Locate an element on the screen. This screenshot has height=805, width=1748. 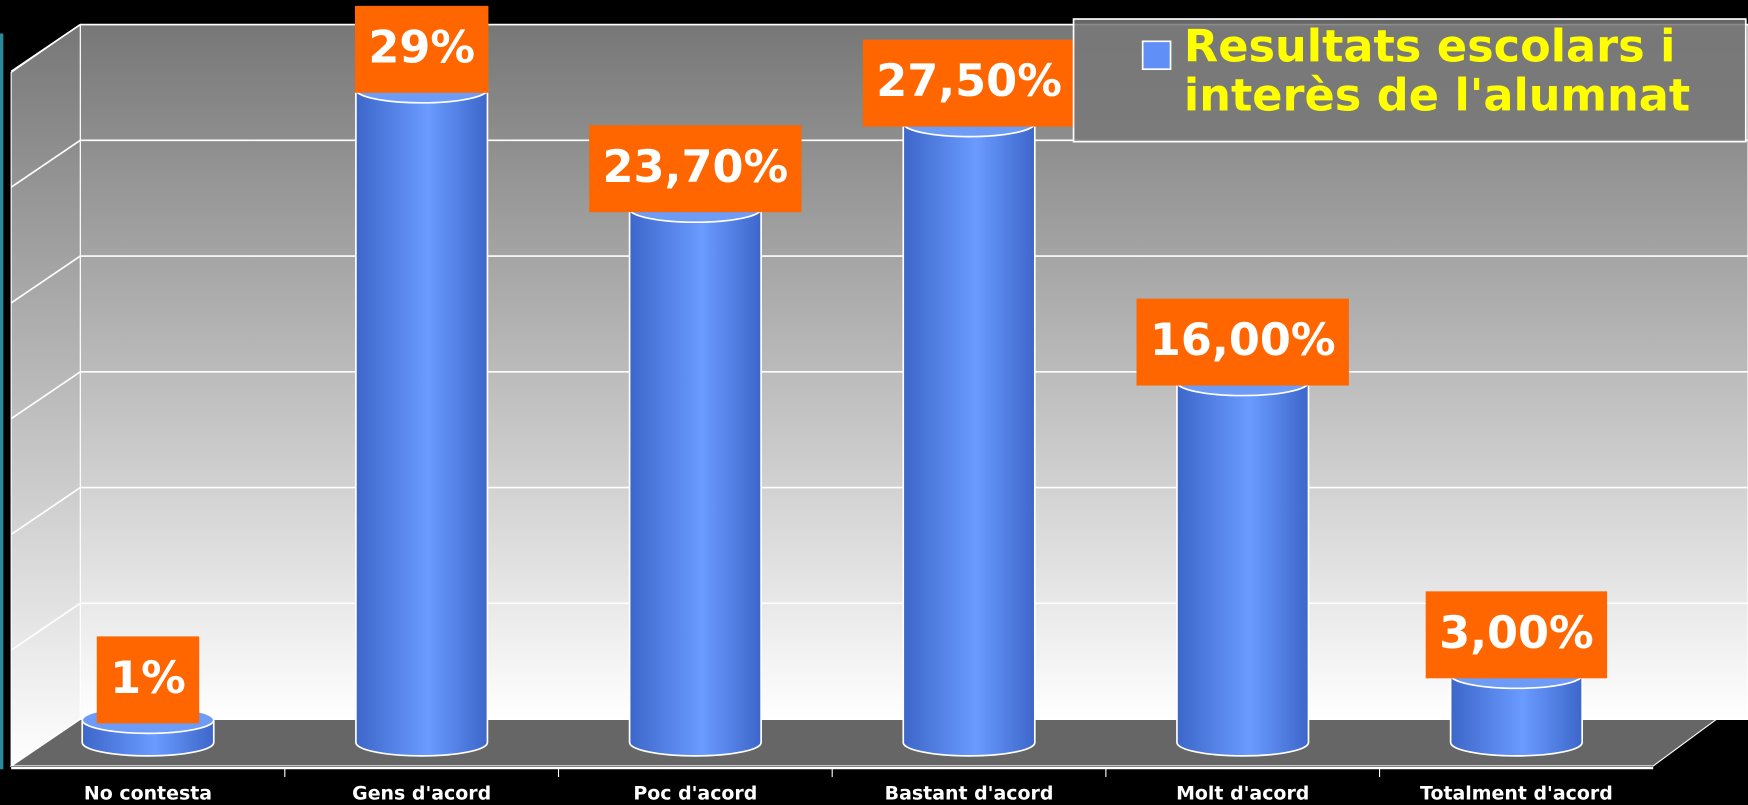
x-tick-label: Totalment d'acord is located at coordinates (1516, 793).